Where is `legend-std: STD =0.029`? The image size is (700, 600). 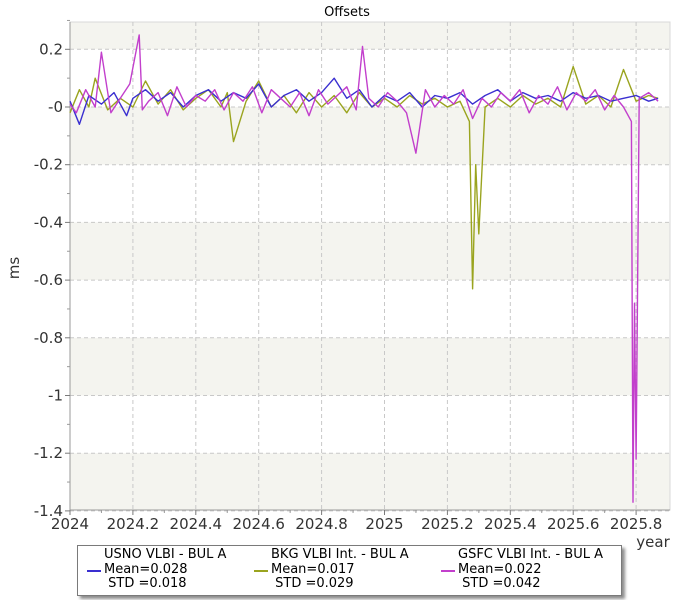
legend-std: STD =0.029 is located at coordinates (312, 583).